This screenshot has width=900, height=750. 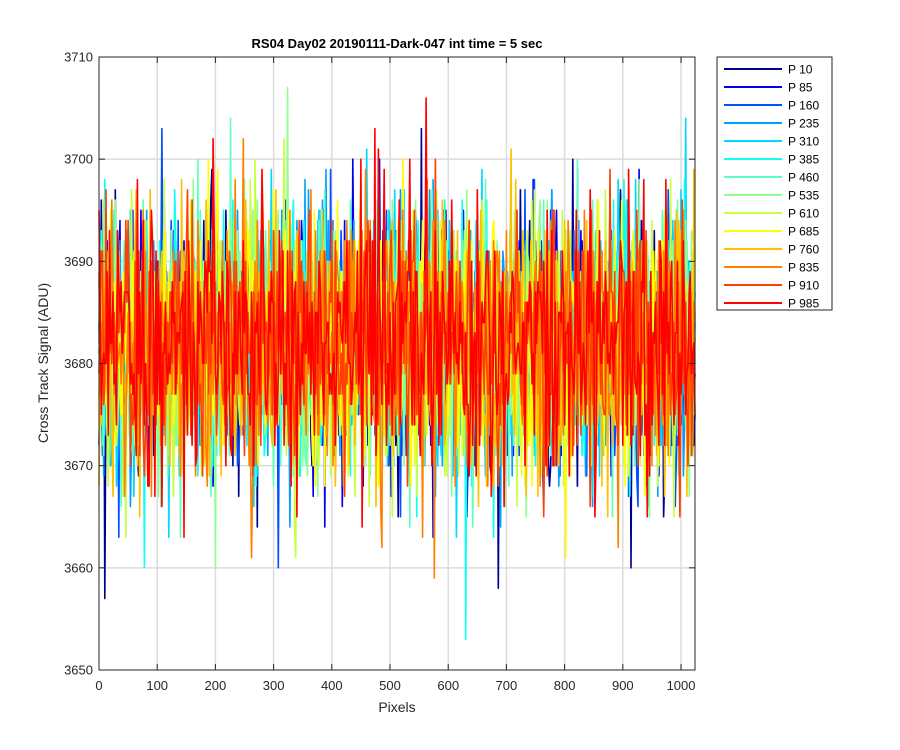 I want to click on x-tick-label: 700, so click(x=507, y=685).